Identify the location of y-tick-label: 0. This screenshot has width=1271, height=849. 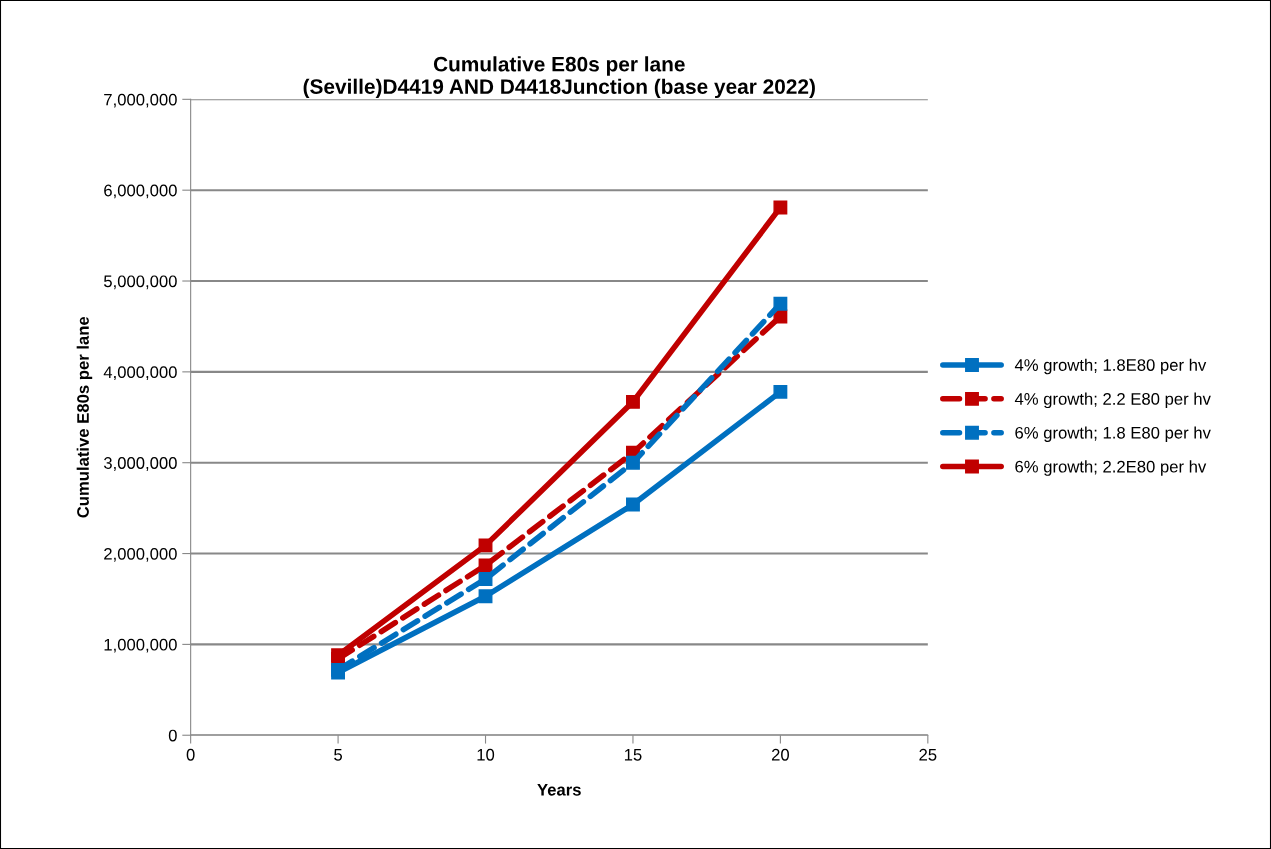
(172, 735).